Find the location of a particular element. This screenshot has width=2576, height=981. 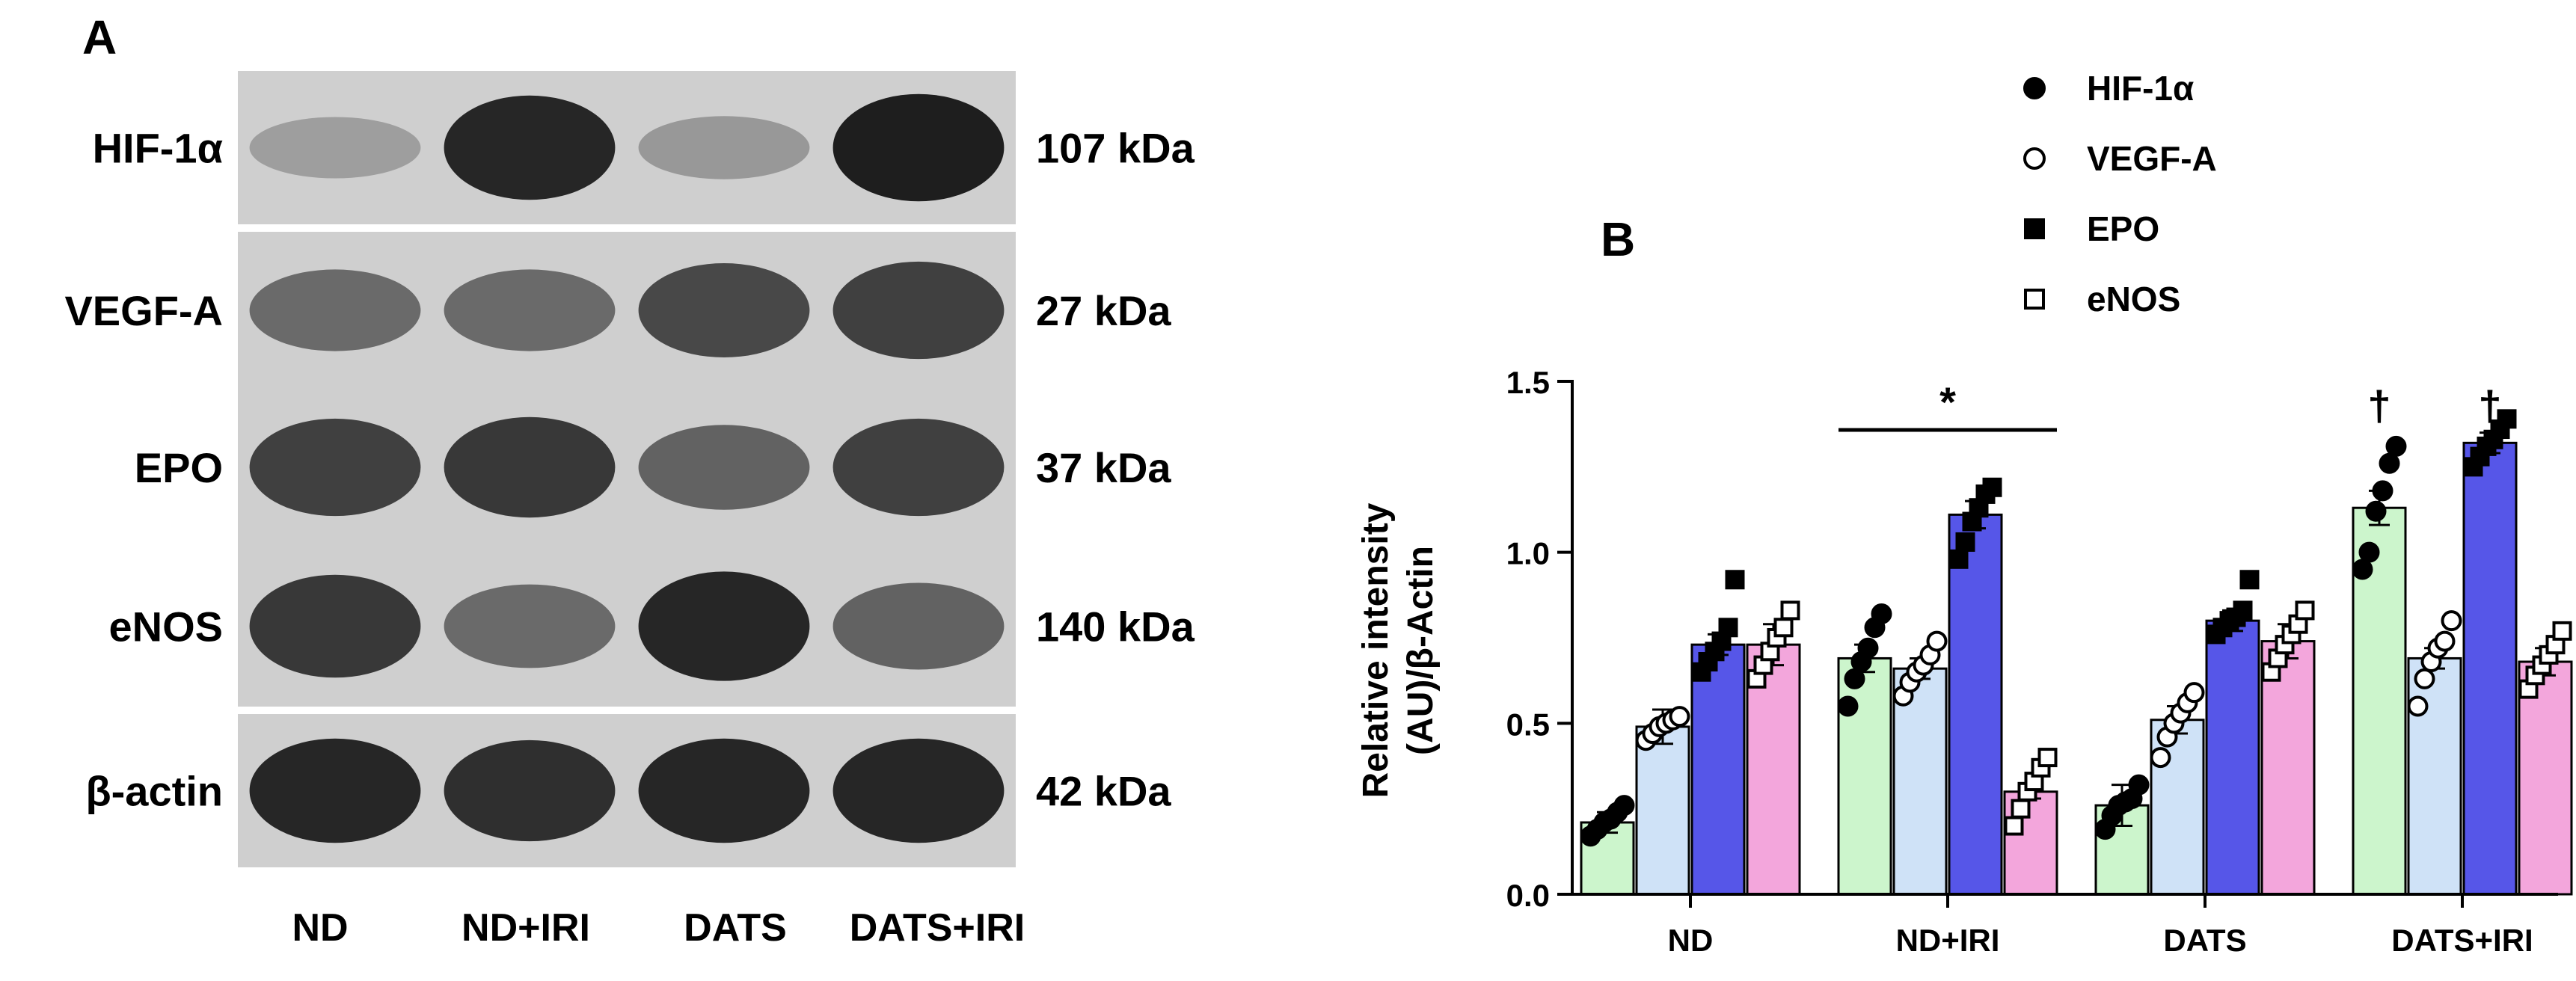

y-axis-label-line1: Relative intensity is located at coordinates (1376, 650).